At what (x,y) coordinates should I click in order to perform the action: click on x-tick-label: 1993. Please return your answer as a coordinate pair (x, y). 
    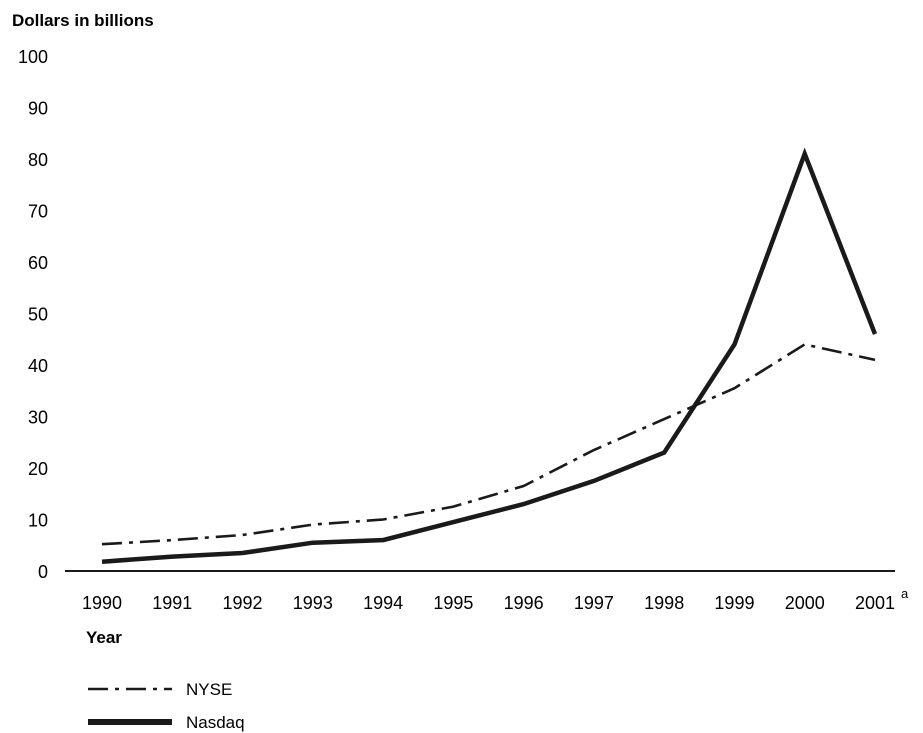
    Looking at the image, I should click on (313, 603).